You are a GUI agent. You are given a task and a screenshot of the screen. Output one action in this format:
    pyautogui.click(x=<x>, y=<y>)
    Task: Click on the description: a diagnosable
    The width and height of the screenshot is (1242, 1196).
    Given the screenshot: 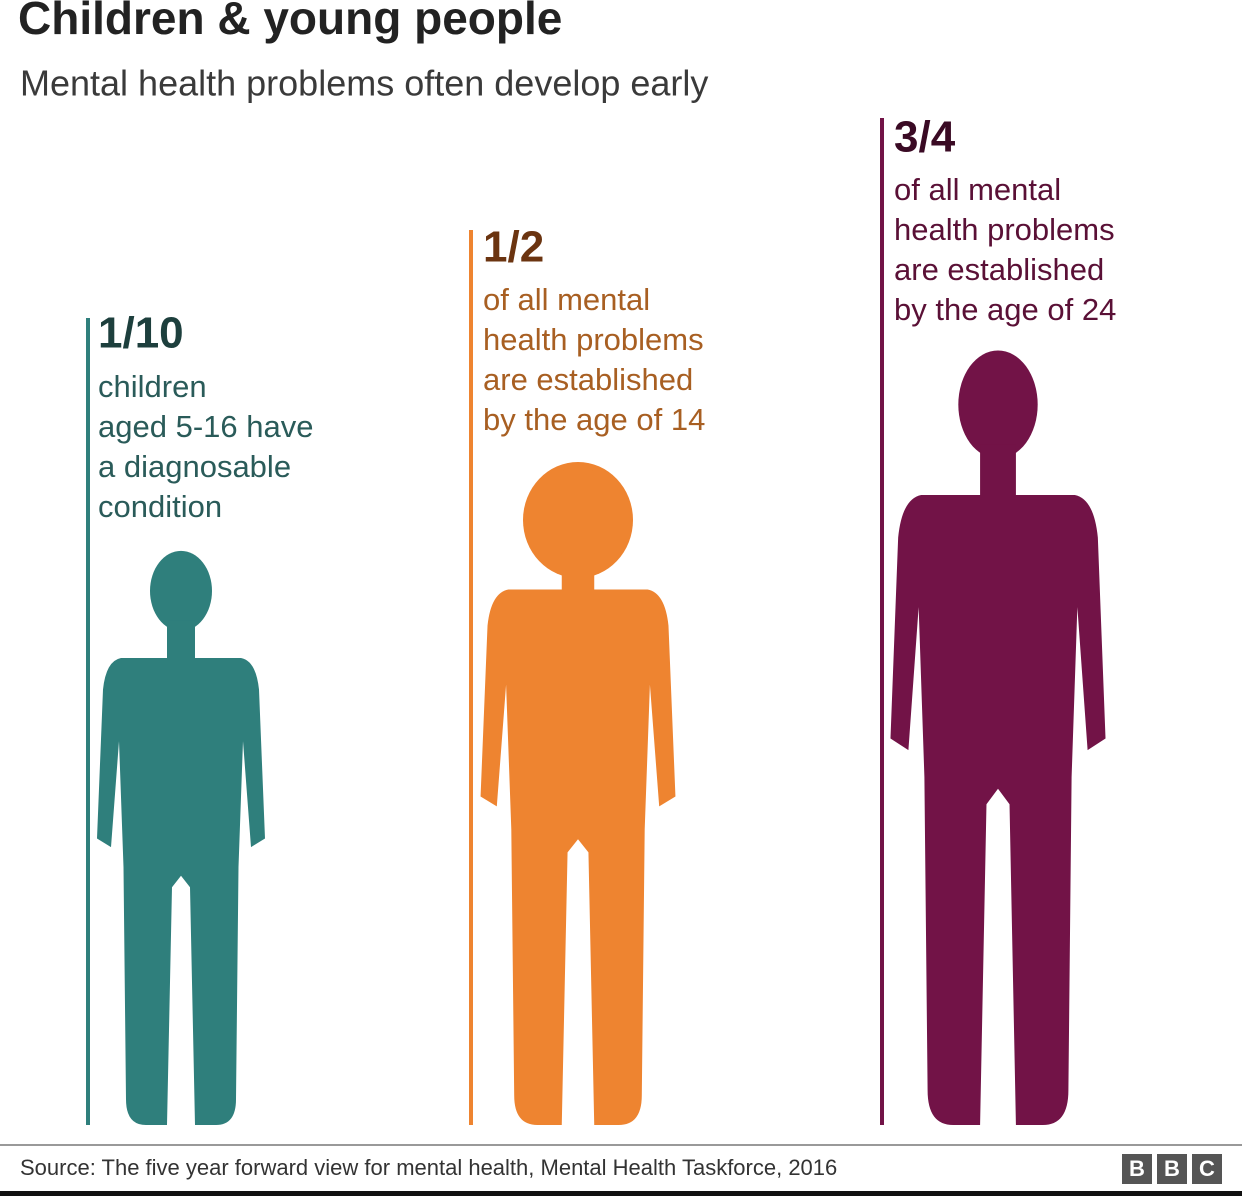 What is the action you would take?
    pyautogui.click(x=194, y=466)
    